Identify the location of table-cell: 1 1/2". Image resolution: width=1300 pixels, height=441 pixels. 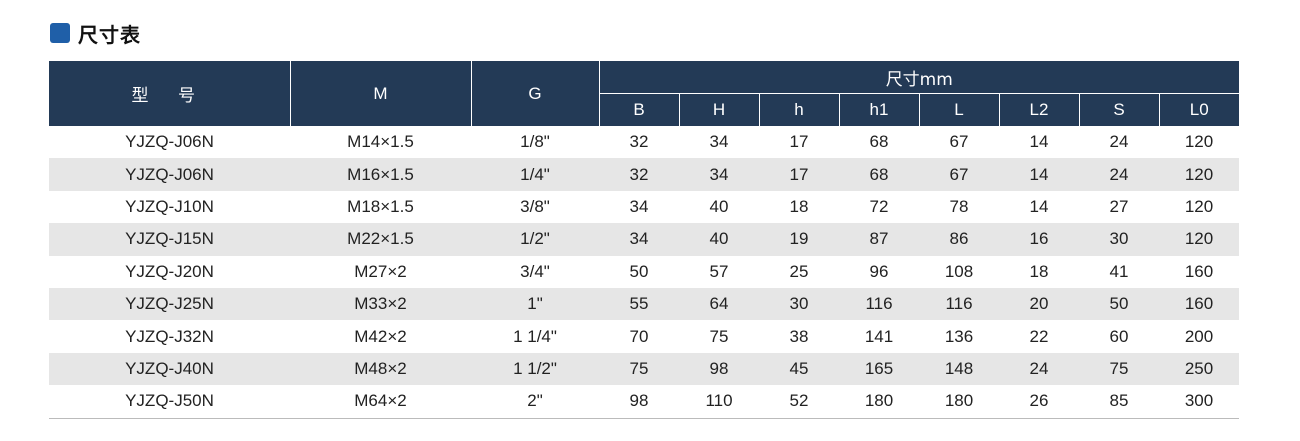
(535, 369).